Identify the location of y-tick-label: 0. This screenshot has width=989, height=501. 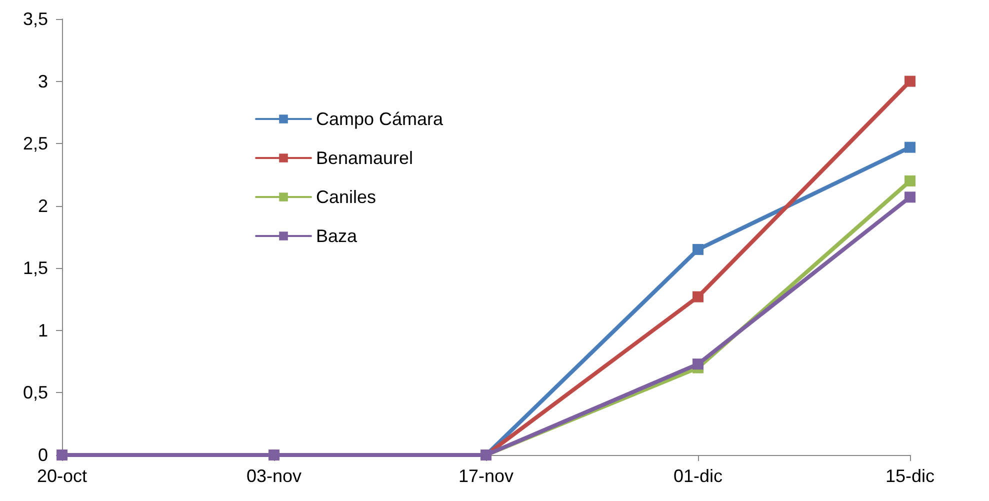
(43, 455).